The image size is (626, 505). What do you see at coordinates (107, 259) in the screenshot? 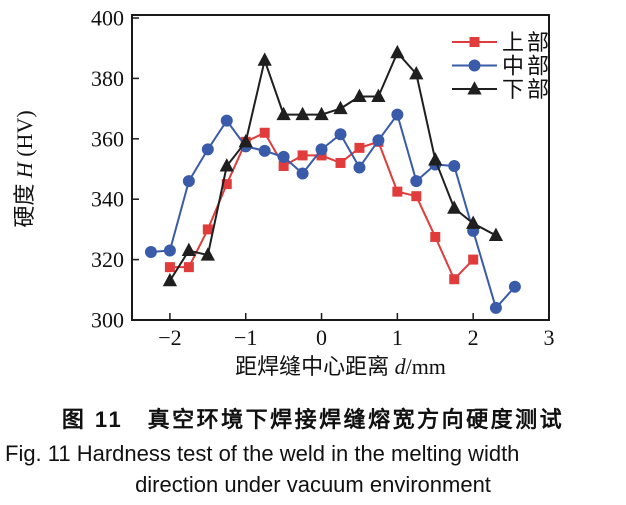
I see `y-tick-label: 320` at bounding box center [107, 259].